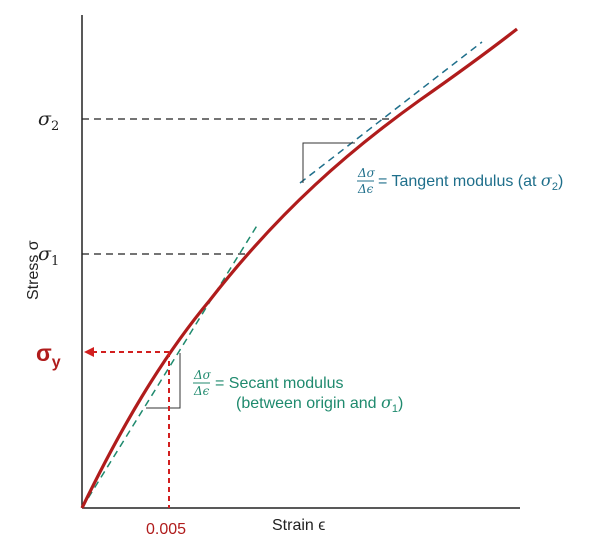  Describe the element at coordinates (308, 403) in the screenshot. I see `secant-line2-prefix: (between origin and` at that location.